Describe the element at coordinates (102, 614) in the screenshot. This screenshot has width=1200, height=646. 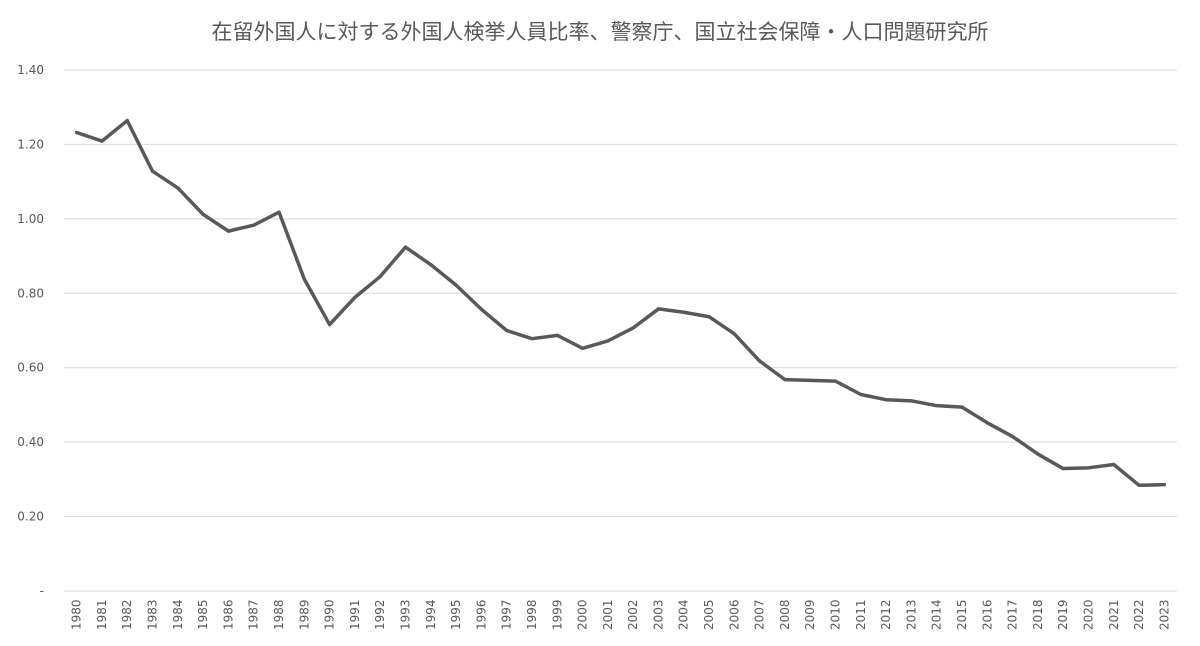
I see `x-tick-label: 1981` at that location.